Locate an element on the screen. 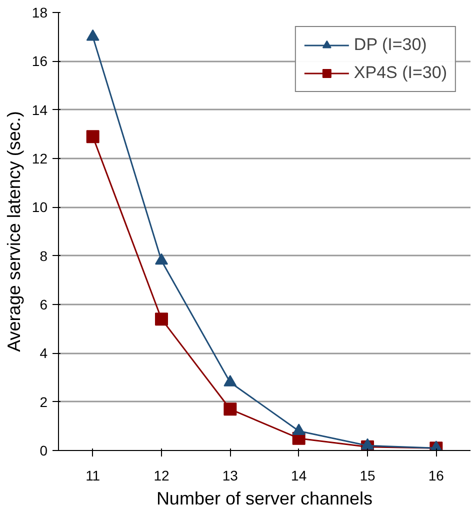 The width and height of the screenshot is (476, 511). y-tick-label: 16 is located at coordinates (40, 61).